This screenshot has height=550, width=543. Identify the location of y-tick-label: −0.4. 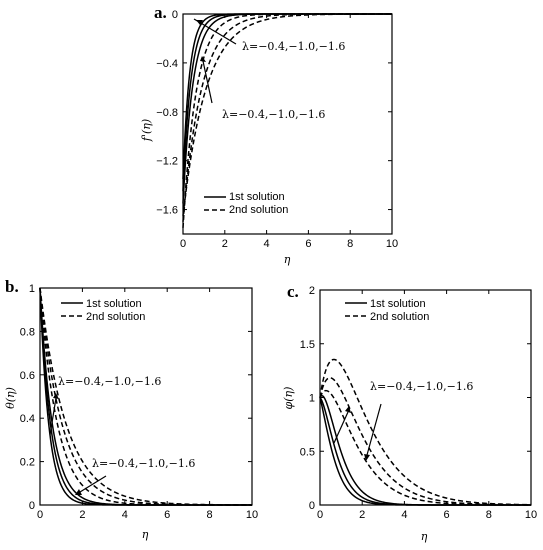
(167, 64).